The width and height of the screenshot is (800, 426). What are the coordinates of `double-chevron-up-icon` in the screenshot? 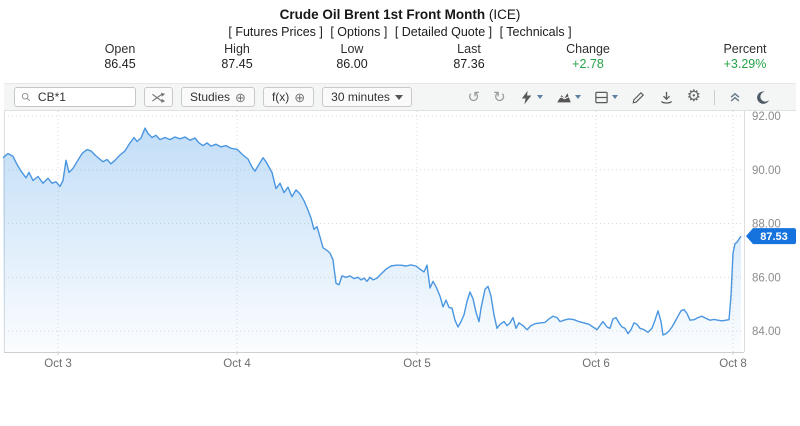 It's located at (735, 97).